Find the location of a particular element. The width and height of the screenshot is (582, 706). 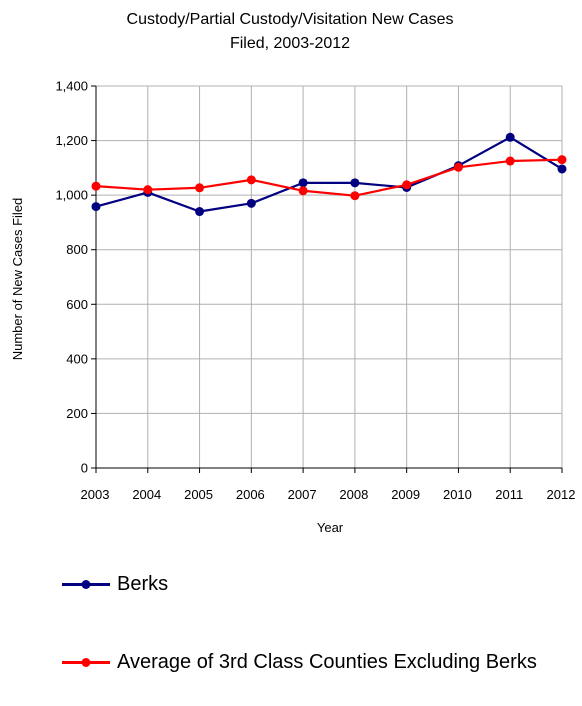

x-tick-label-2011: 2011 is located at coordinates (509, 494).